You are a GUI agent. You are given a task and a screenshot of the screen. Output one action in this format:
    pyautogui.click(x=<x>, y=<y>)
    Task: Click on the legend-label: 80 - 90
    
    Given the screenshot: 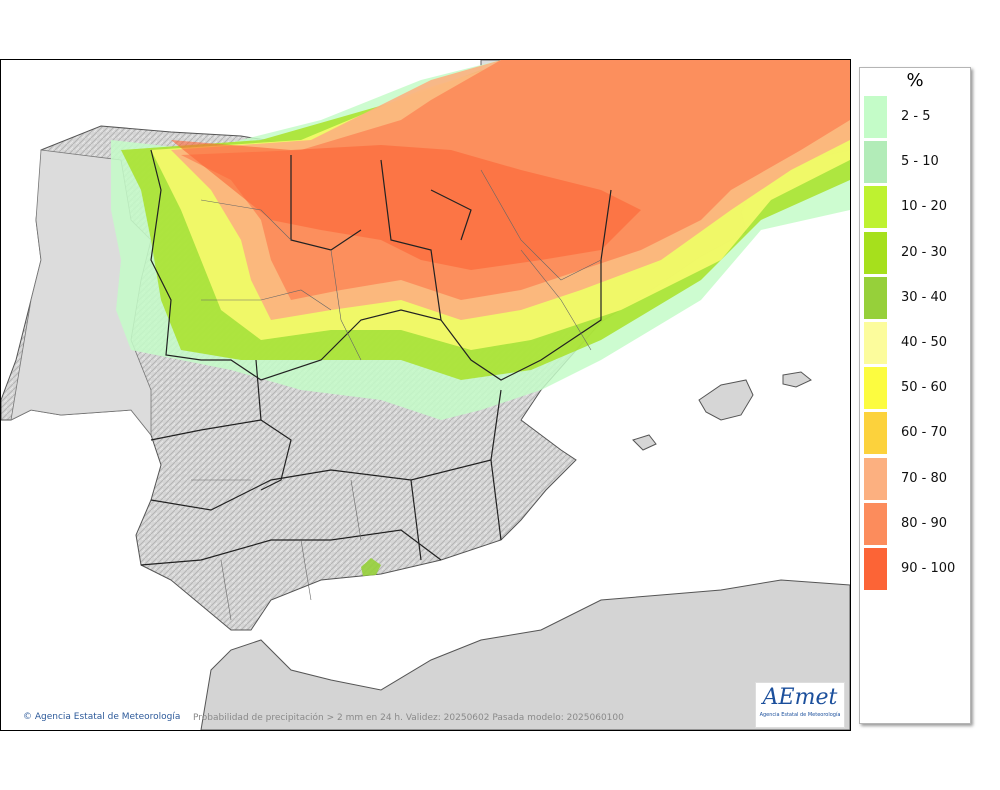 What is the action you would take?
    pyautogui.click(x=924, y=523)
    